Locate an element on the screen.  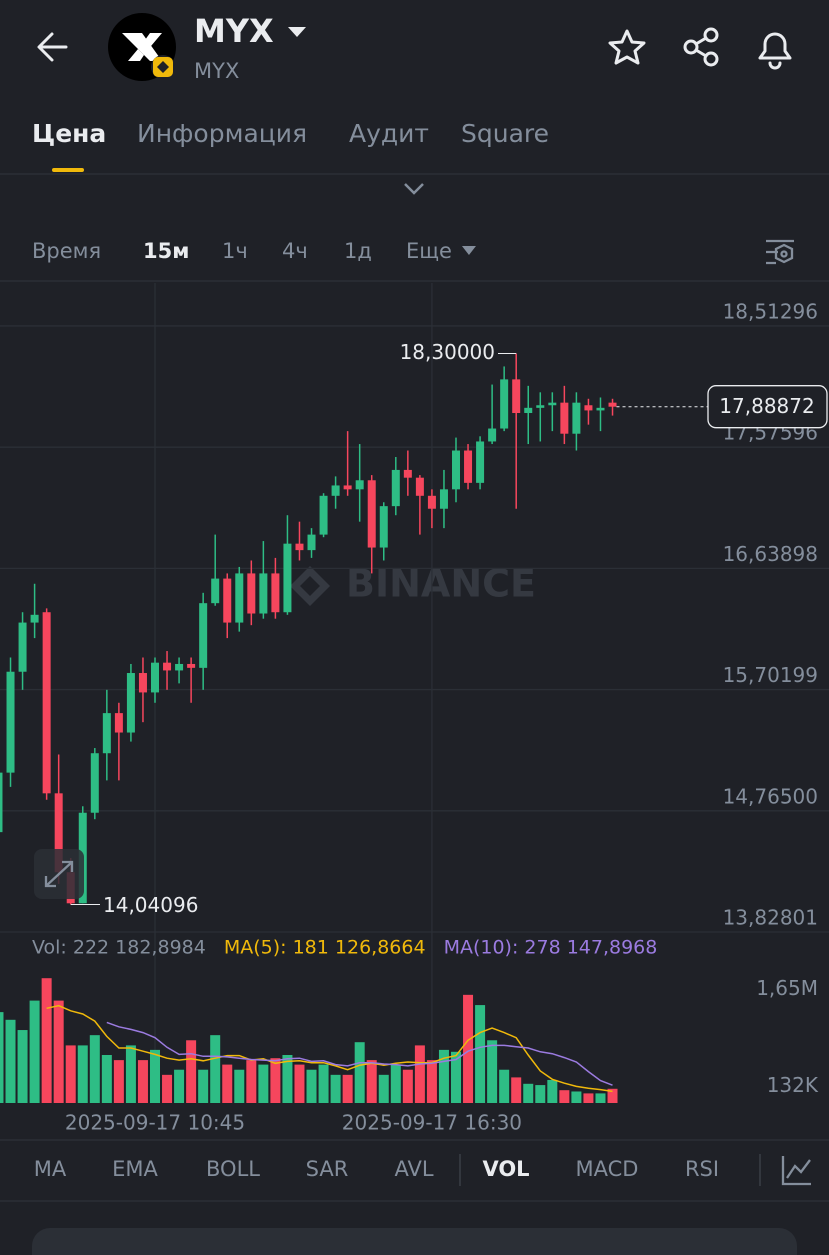
tab: Аудит is located at coordinates (389, 133).